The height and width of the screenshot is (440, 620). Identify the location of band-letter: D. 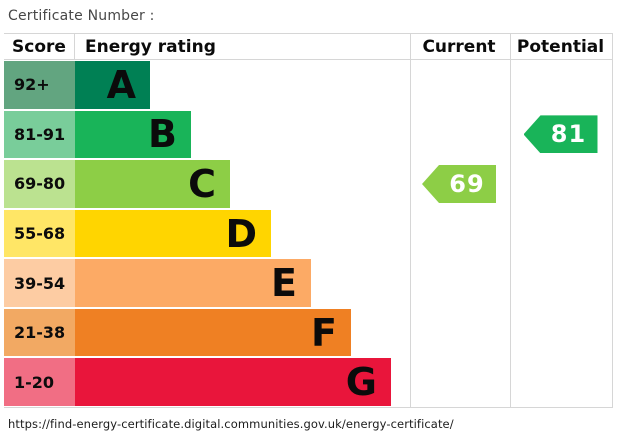
(241, 233).